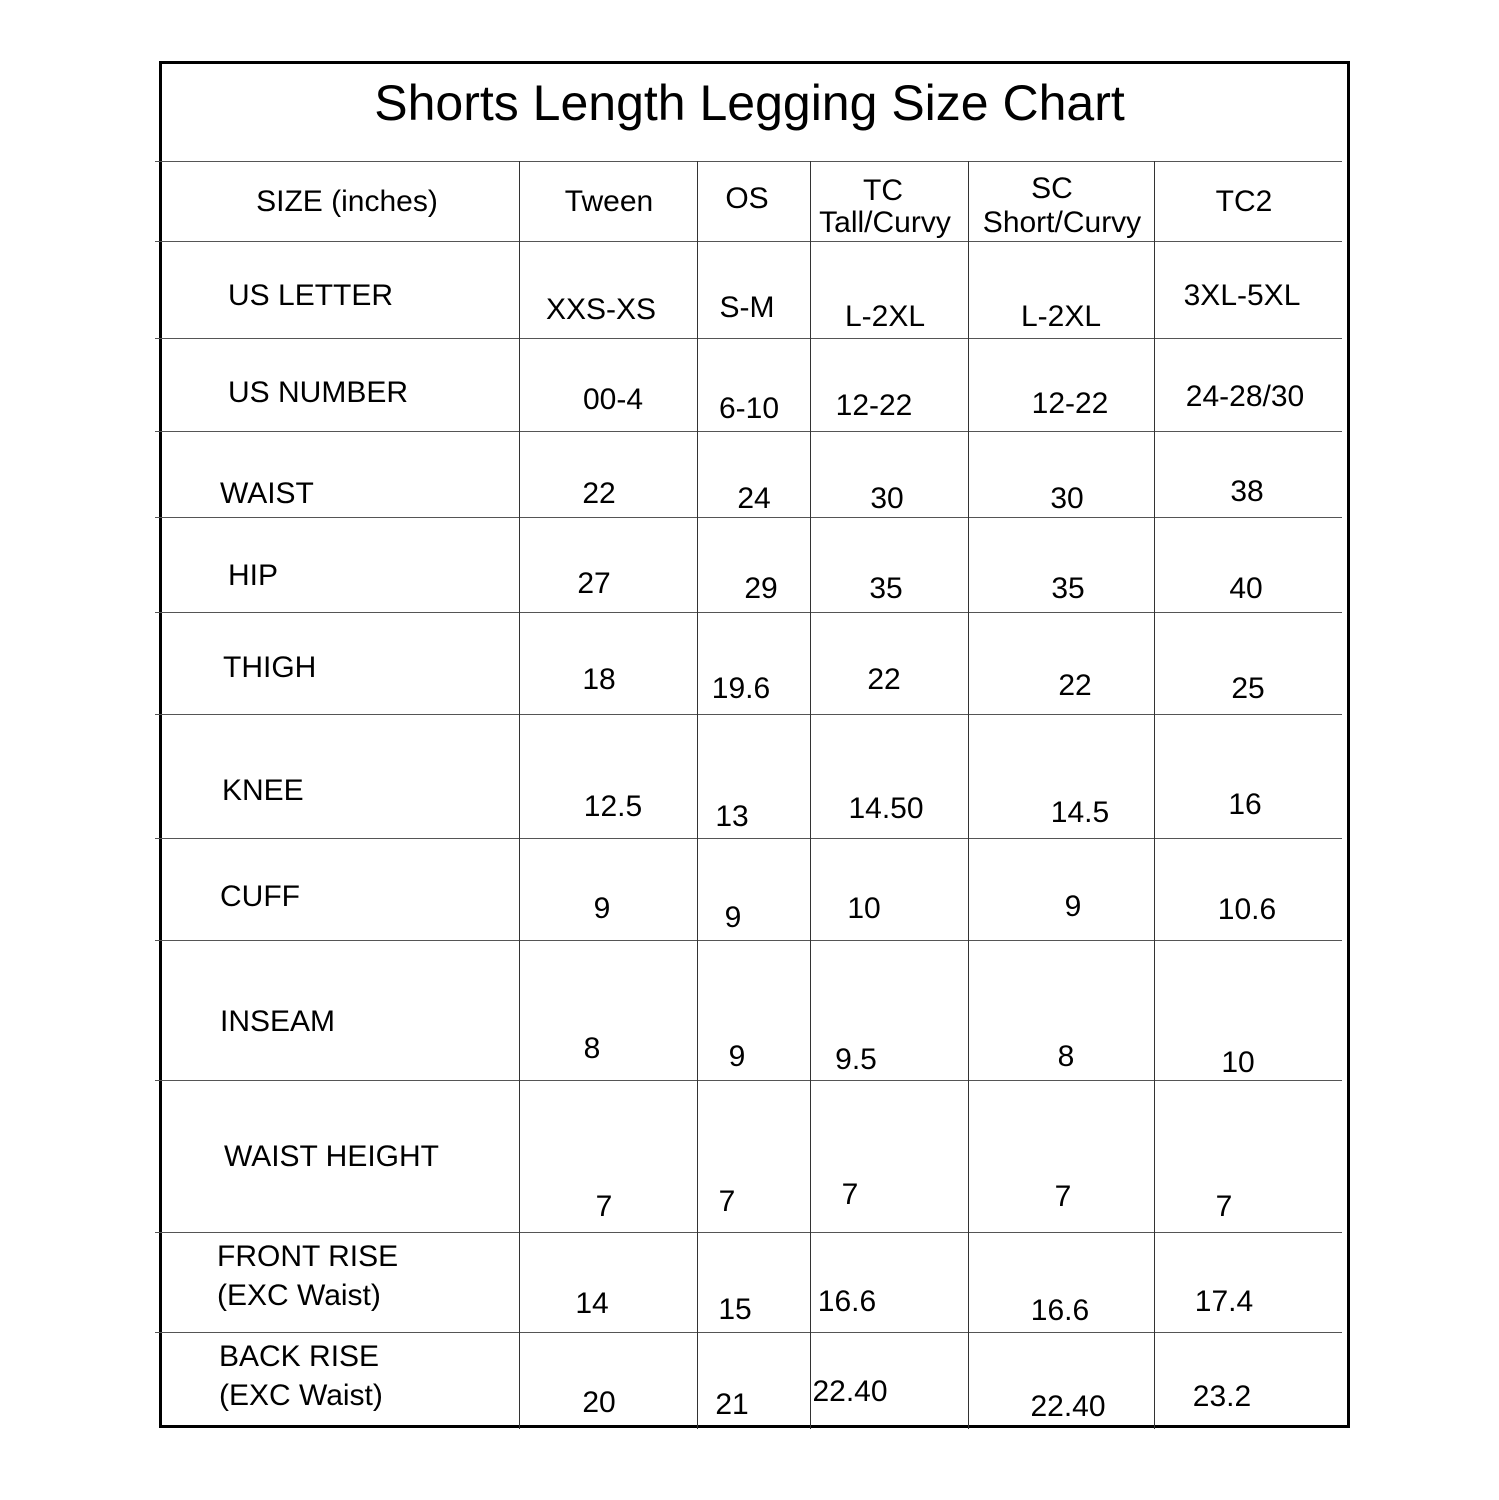  What do you see at coordinates (332, 1156) in the screenshot?
I see `row-label: WAIST HEIGHT` at bounding box center [332, 1156].